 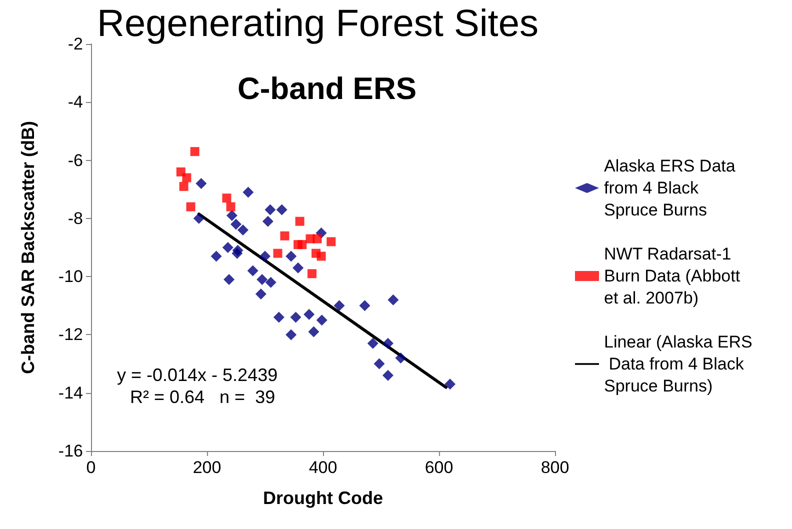 What do you see at coordinates (70, 334) in the screenshot?
I see `y-tick-label: -12` at bounding box center [70, 334].